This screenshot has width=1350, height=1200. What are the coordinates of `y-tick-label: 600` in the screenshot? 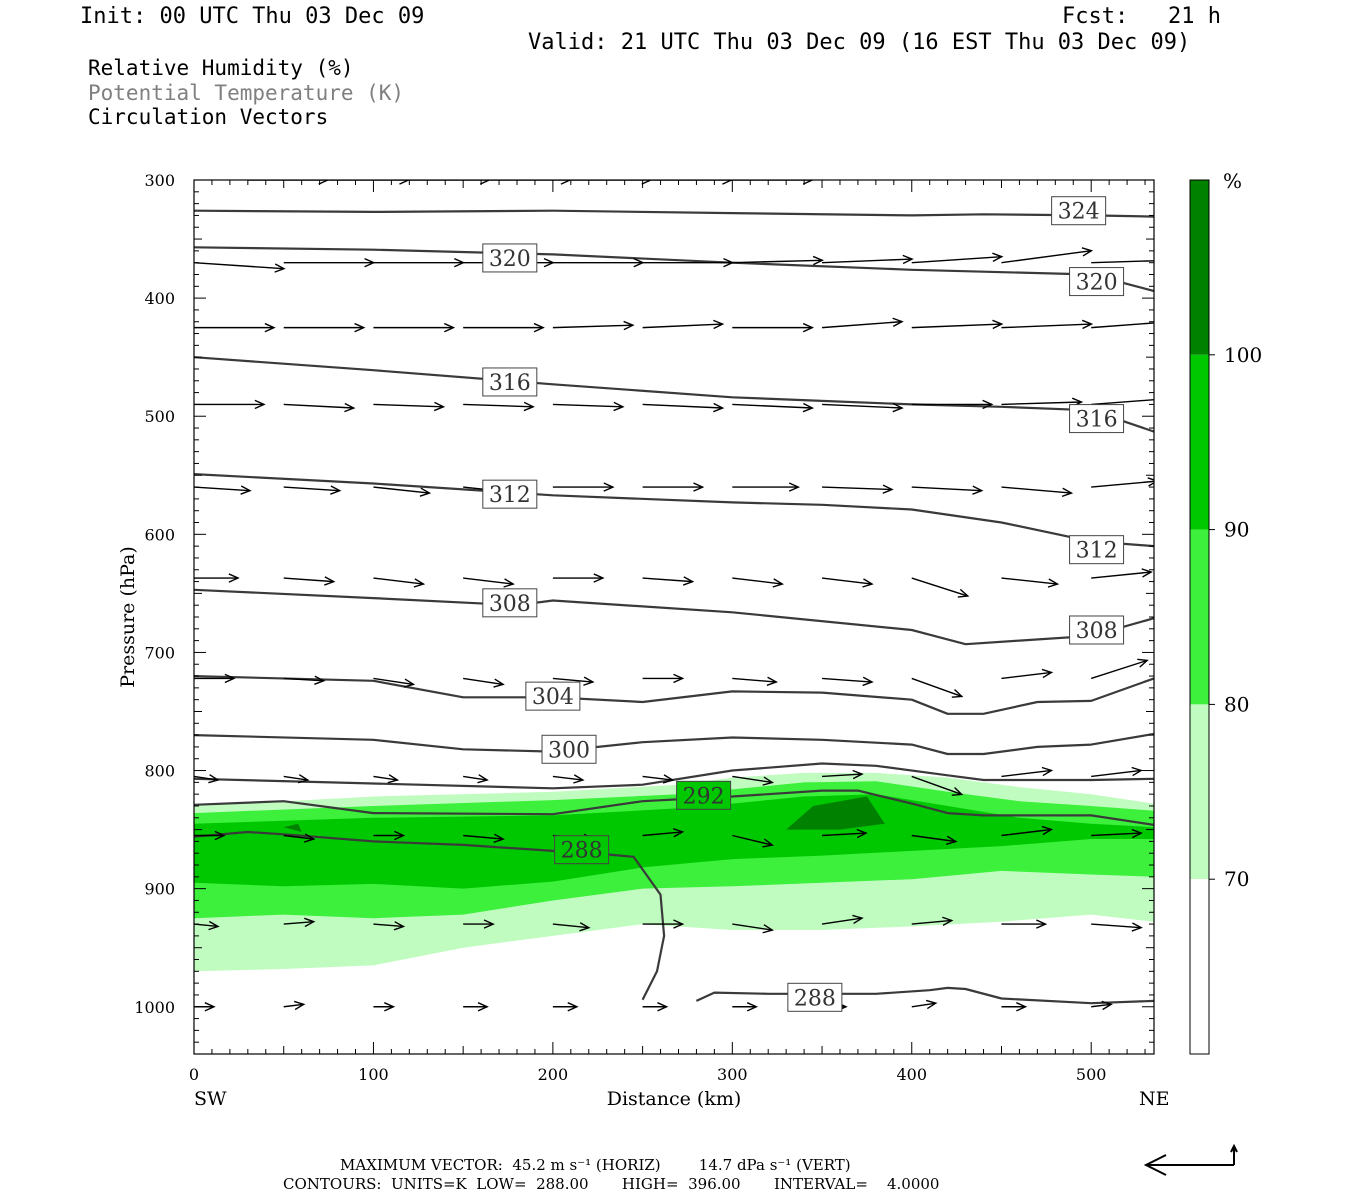 It's located at (159, 534).